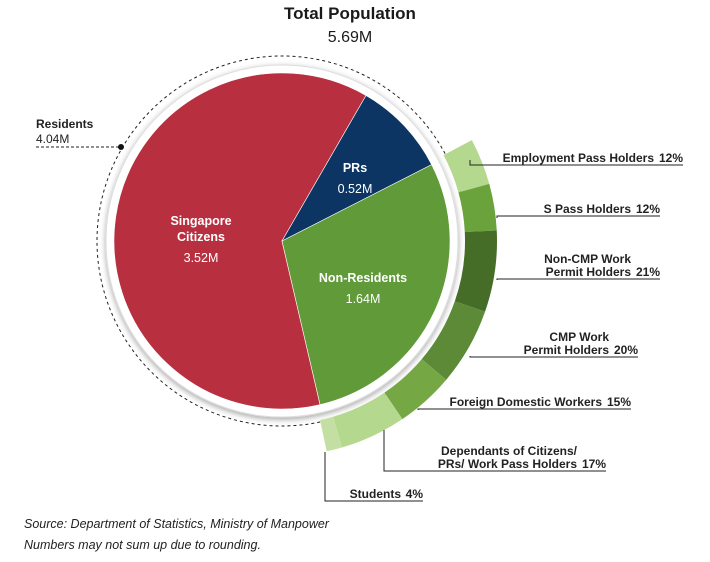 This screenshot has width=710, height=562. What do you see at coordinates (200, 221) in the screenshot?
I see `slice-label: Singapore` at bounding box center [200, 221].